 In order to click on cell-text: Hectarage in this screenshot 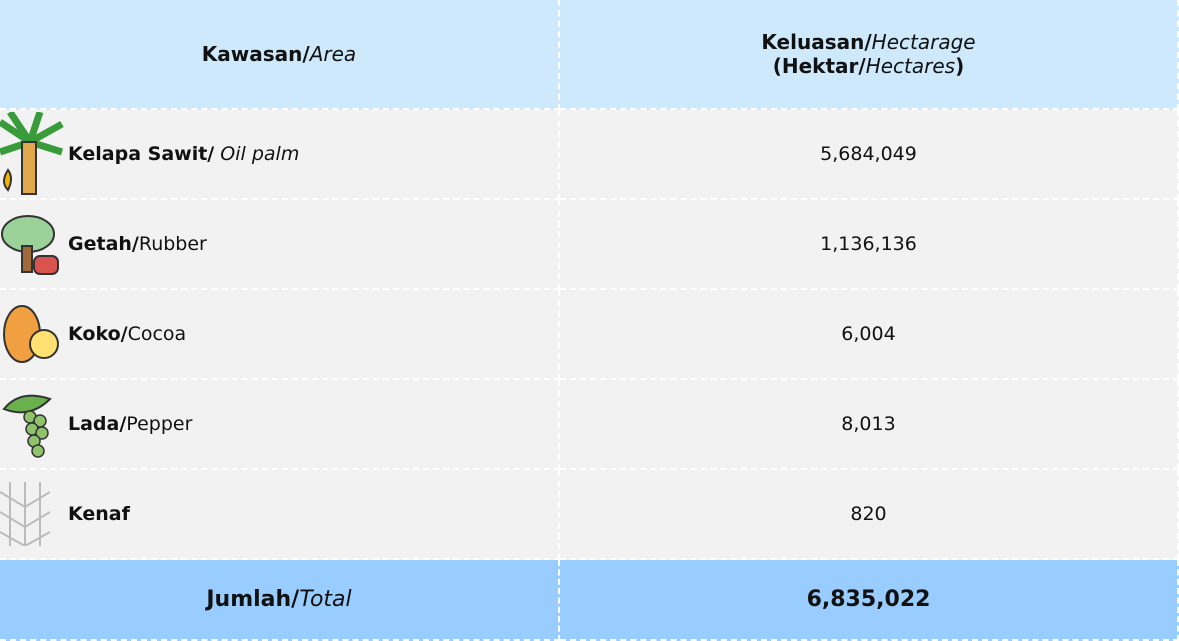, I will do `click(923, 42)`.